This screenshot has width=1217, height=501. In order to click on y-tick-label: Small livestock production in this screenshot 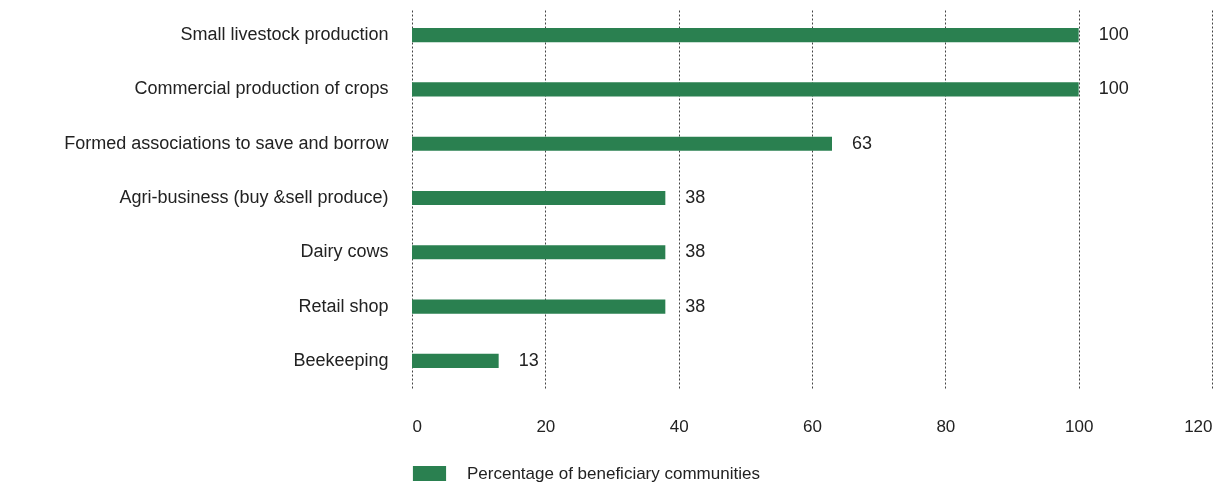, I will do `click(284, 34)`.